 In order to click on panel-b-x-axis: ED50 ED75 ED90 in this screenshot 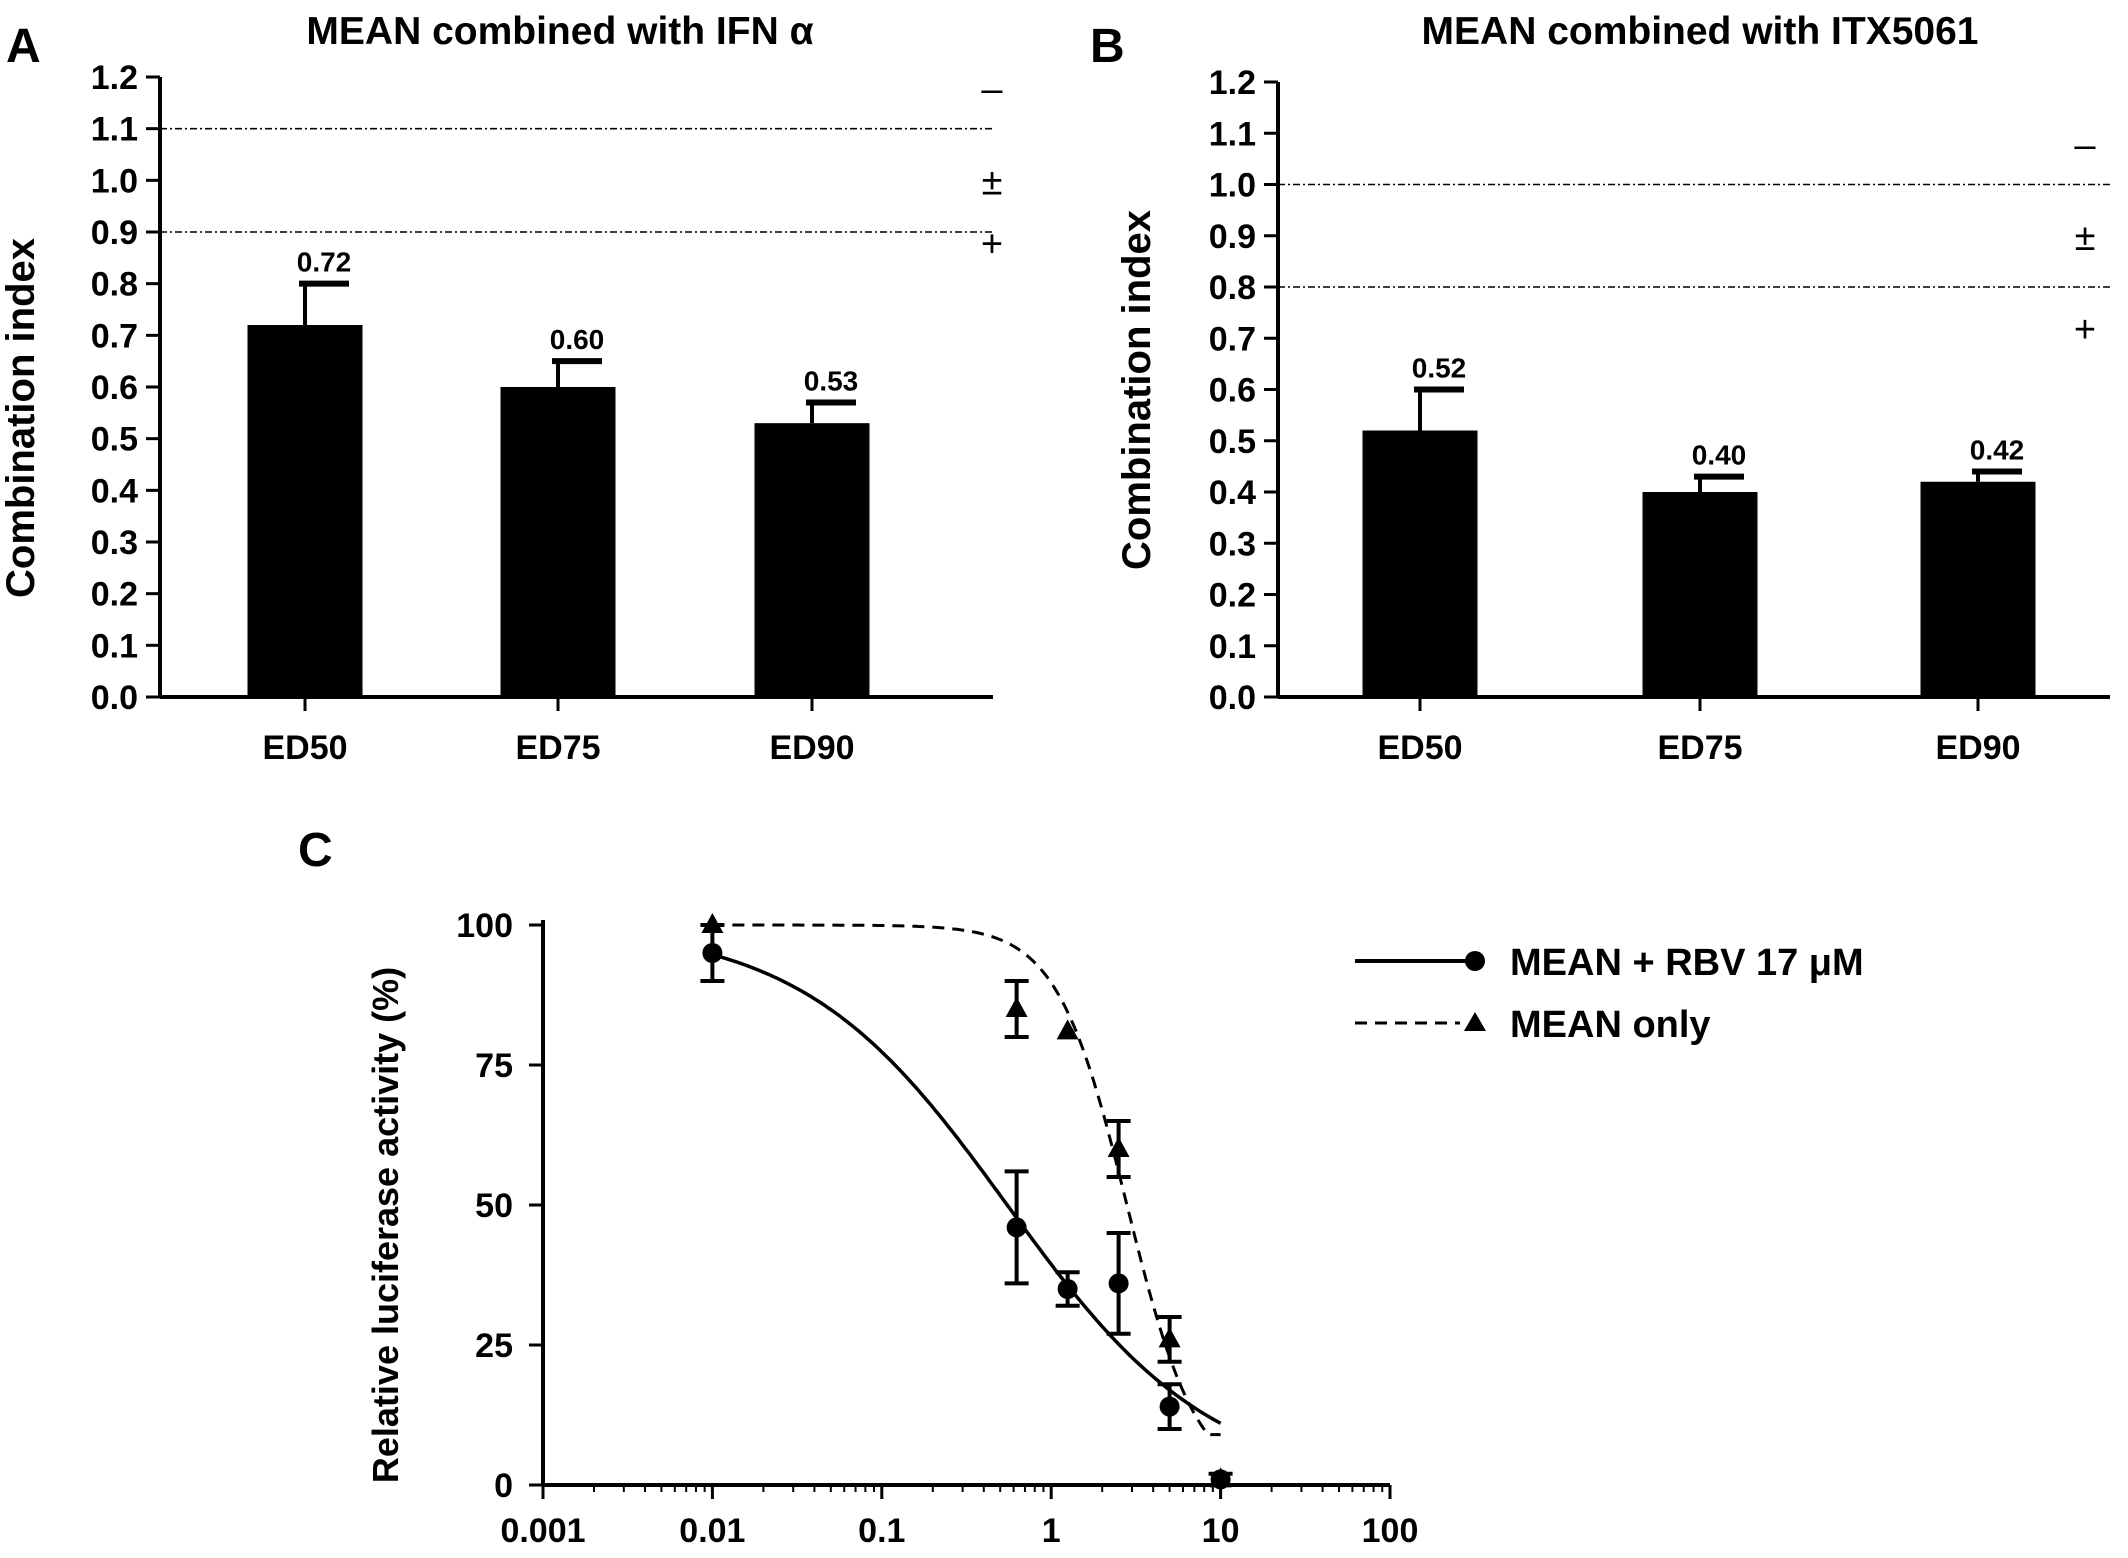, I will do `click(1694, 731)`.